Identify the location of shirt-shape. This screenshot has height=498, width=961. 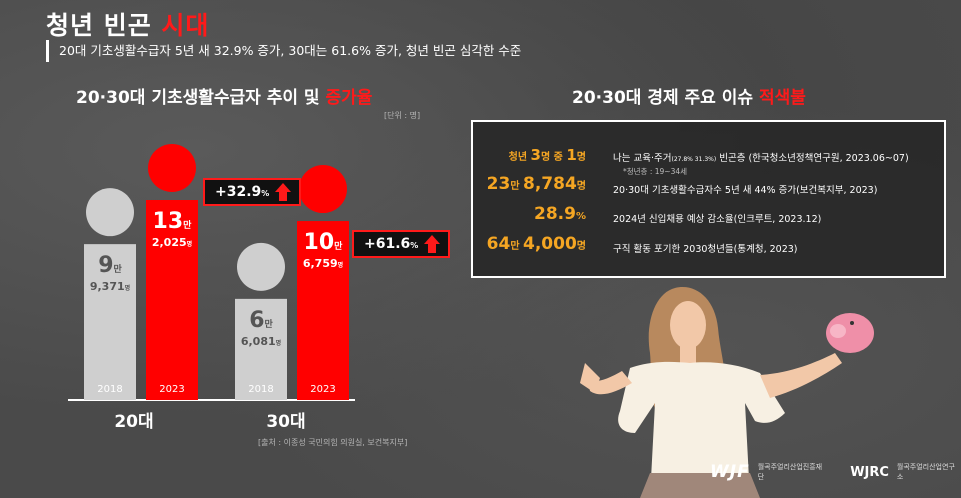
(701, 429).